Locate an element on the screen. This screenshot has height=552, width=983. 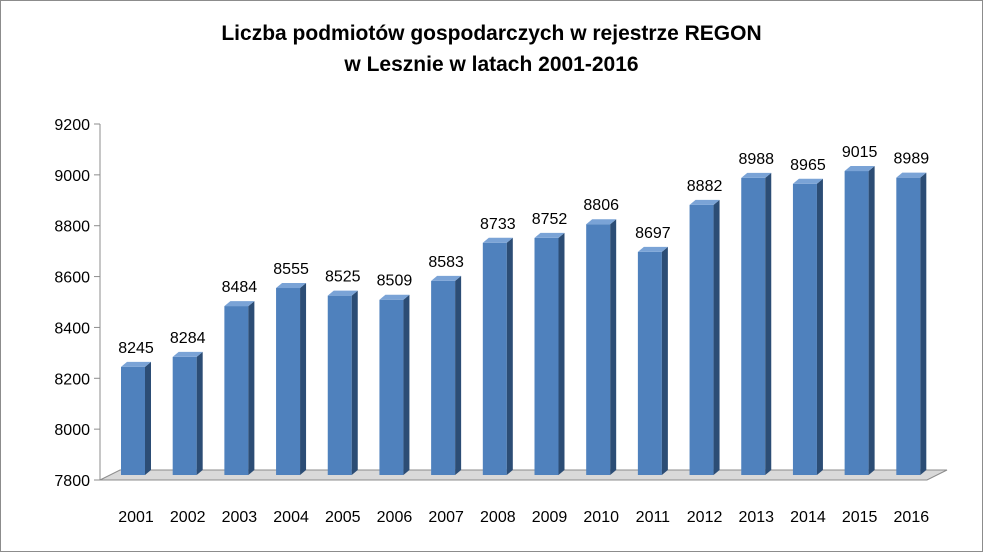
data-label: 8752 is located at coordinates (550, 219).